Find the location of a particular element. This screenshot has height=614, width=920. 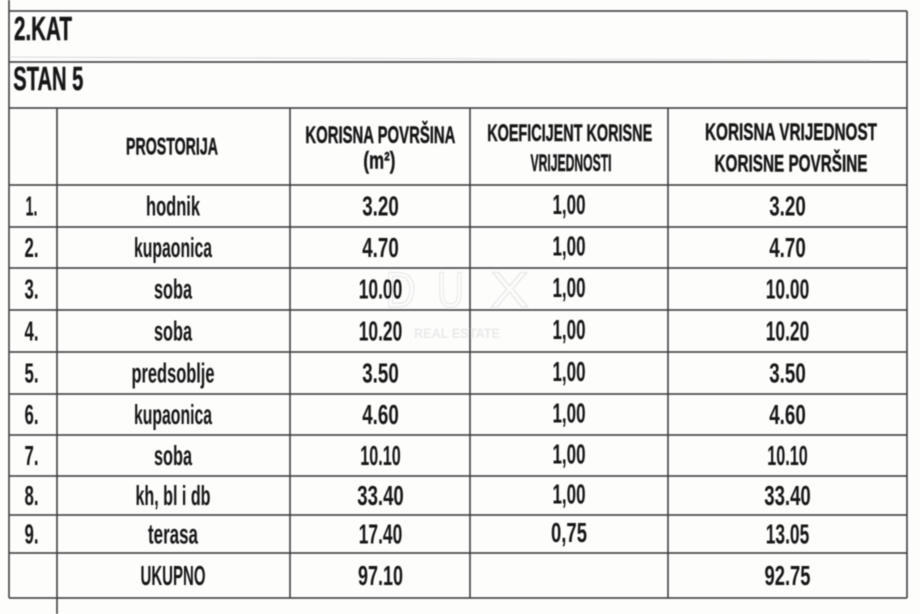

svg-text: 6. is located at coordinates (32, 414).